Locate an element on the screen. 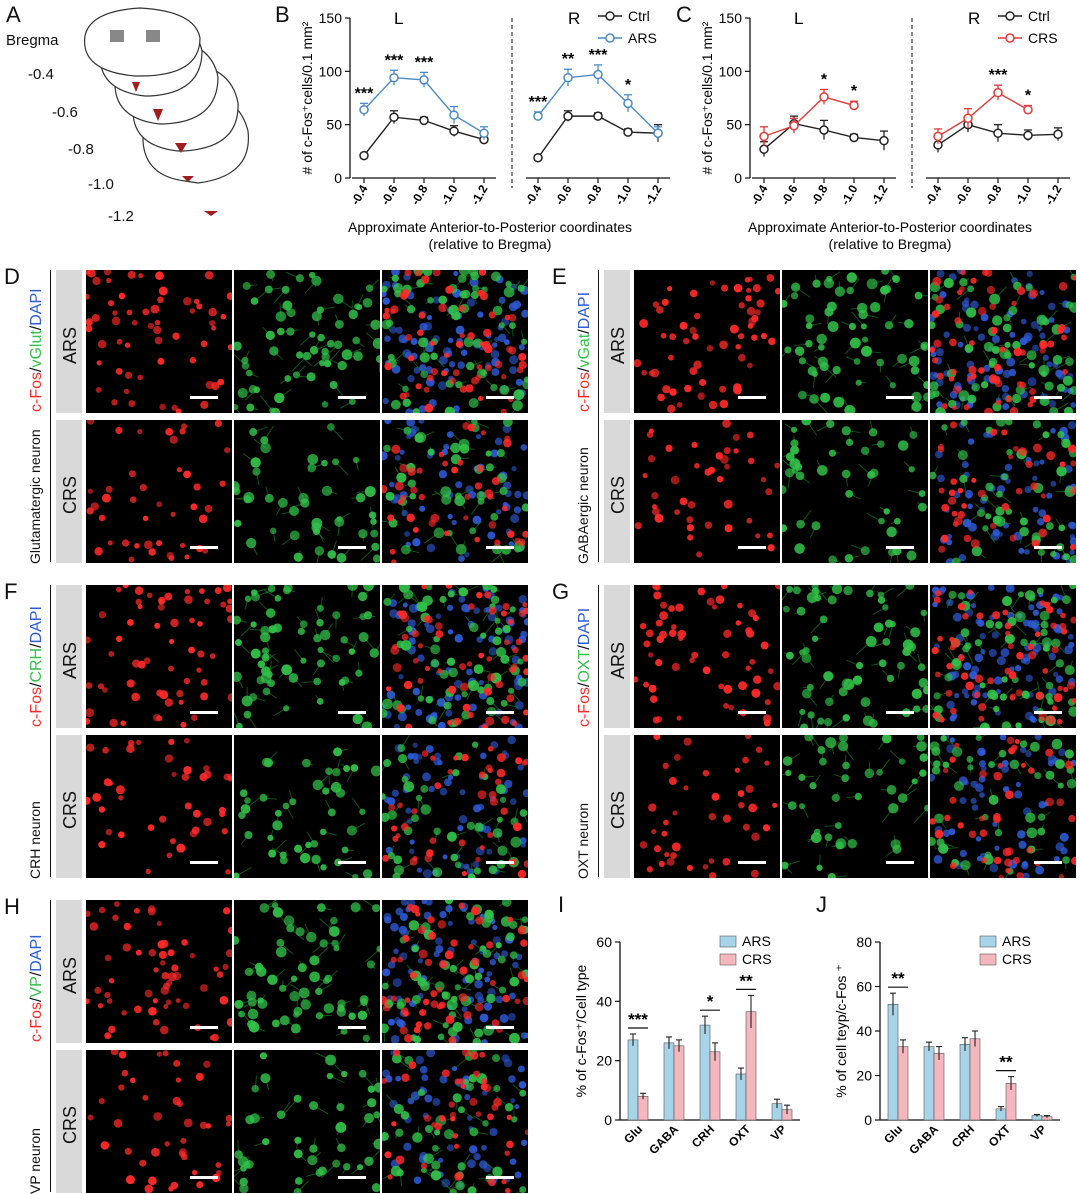 This screenshot has width=1080, height=1194. stain-label-part: DAPI is located at coordinates (584, 626).